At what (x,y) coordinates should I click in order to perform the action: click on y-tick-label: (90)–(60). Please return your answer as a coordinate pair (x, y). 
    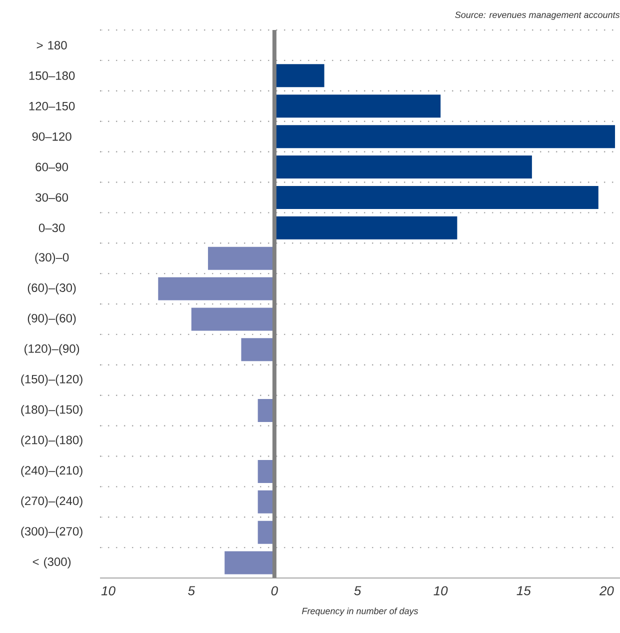
    Looking at the image, I should click on (52, 319).